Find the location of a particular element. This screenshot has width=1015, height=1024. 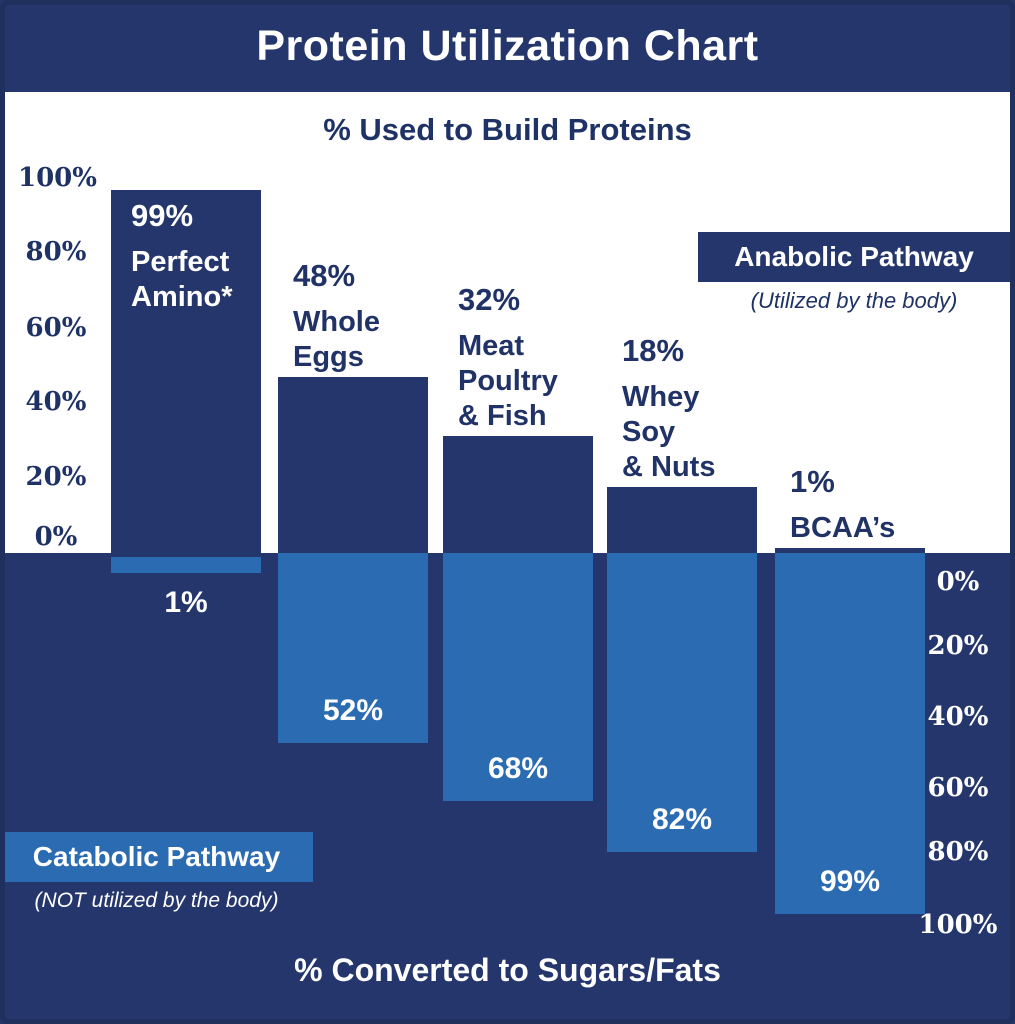

anabolic-value-label: 48% is located at coordinates (324, 275).